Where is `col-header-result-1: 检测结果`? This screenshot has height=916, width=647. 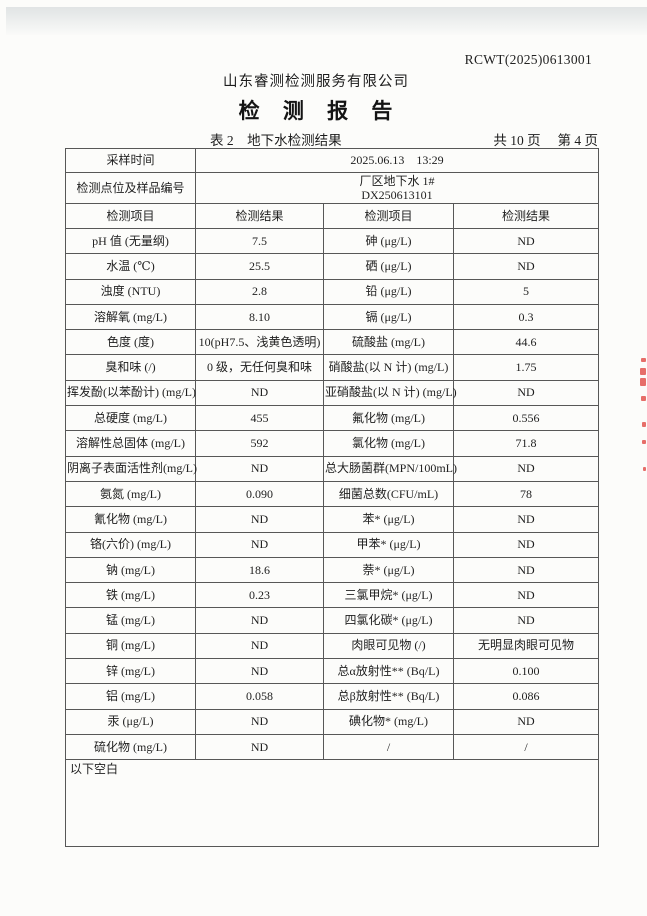
col-header-result-1: 检测结果 is located at coordinates (259, 216).